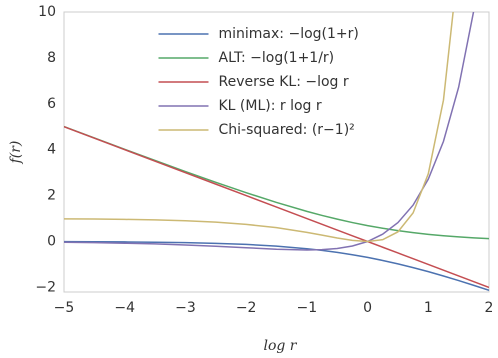 The height and width of the screenshot is (358, 498). I want to click on x-tick-label: 2, so click(489, 308).